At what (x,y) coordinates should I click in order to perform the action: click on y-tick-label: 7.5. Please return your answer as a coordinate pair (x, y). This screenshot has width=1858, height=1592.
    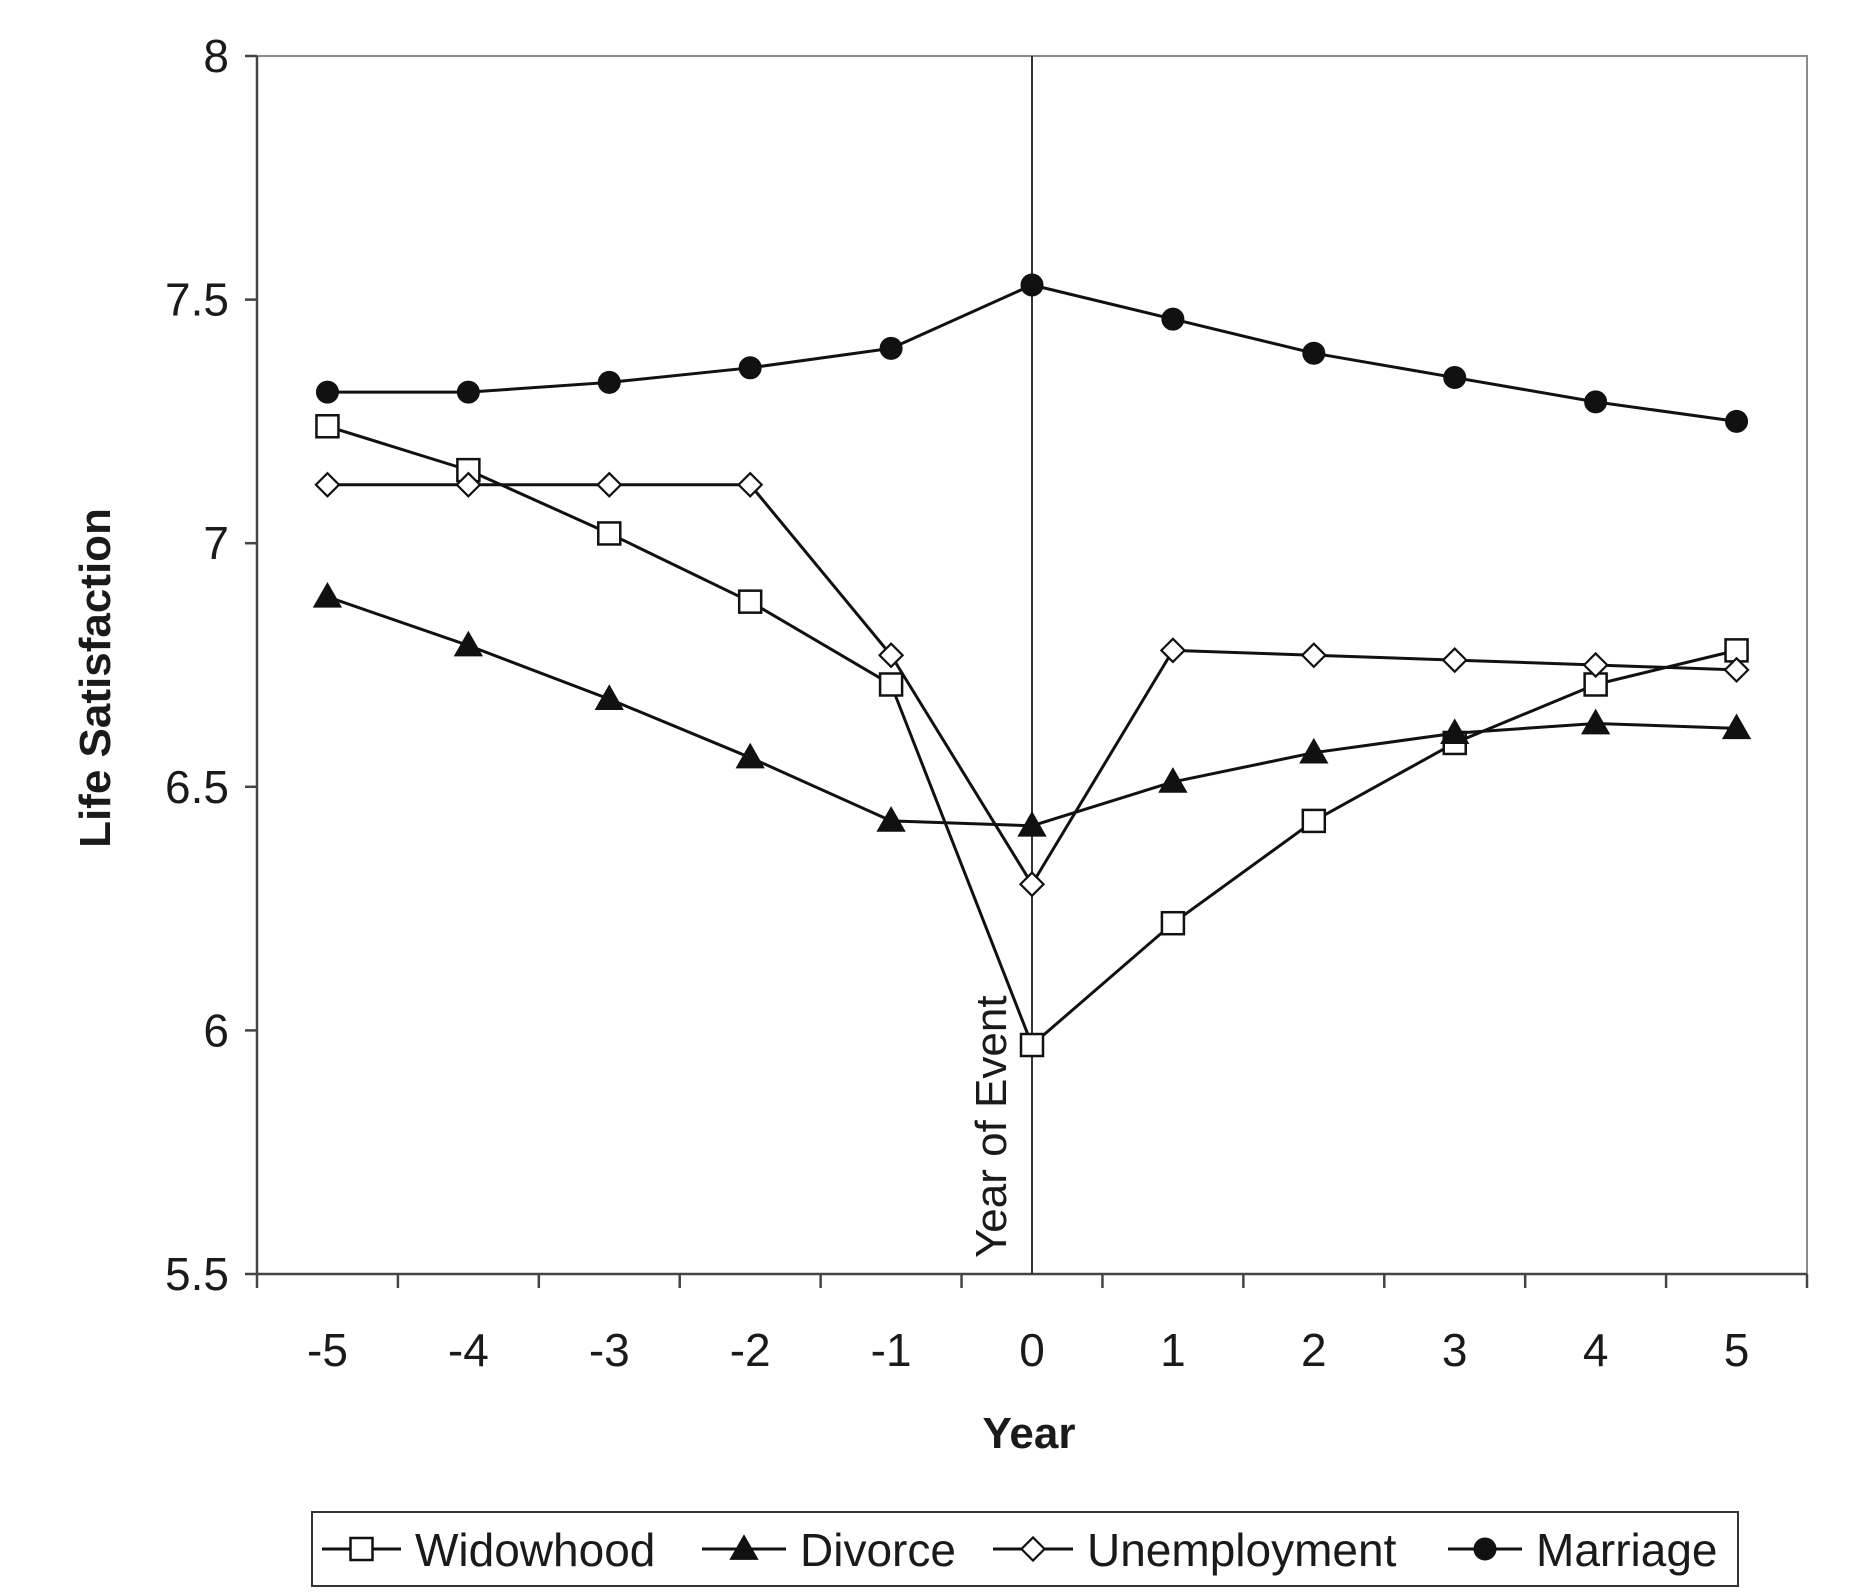
    Looking at the image, I should click on (197, 300).